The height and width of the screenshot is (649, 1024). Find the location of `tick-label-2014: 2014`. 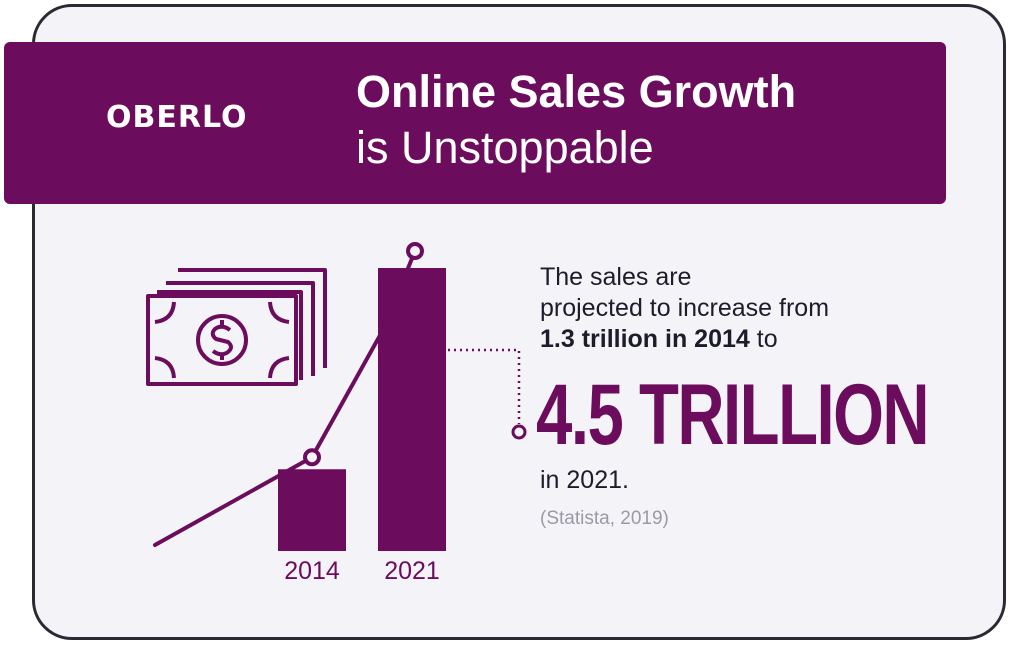

tick-label-2014: 2014 is located at coordinates (312, 571).